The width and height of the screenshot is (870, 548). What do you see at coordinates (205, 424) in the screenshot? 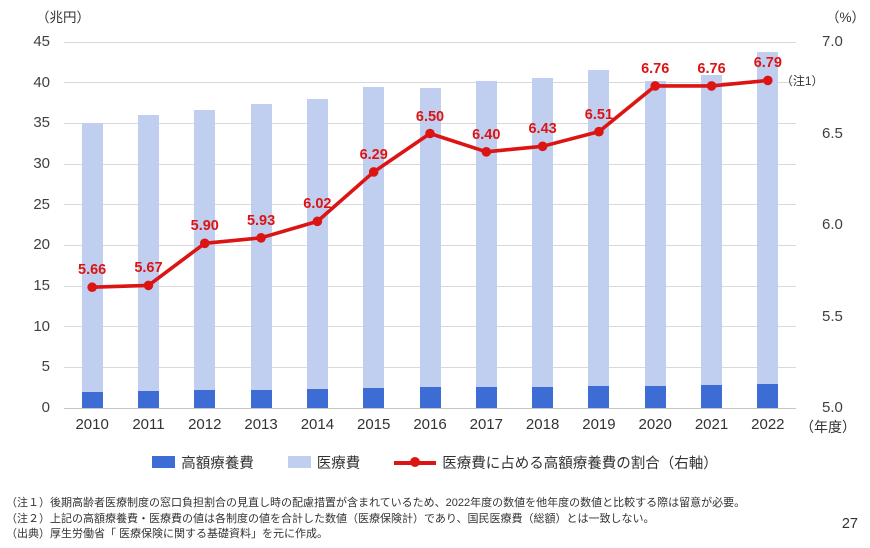
I see `x-axis-year-label: 2012` at bounding box center [205, 424].